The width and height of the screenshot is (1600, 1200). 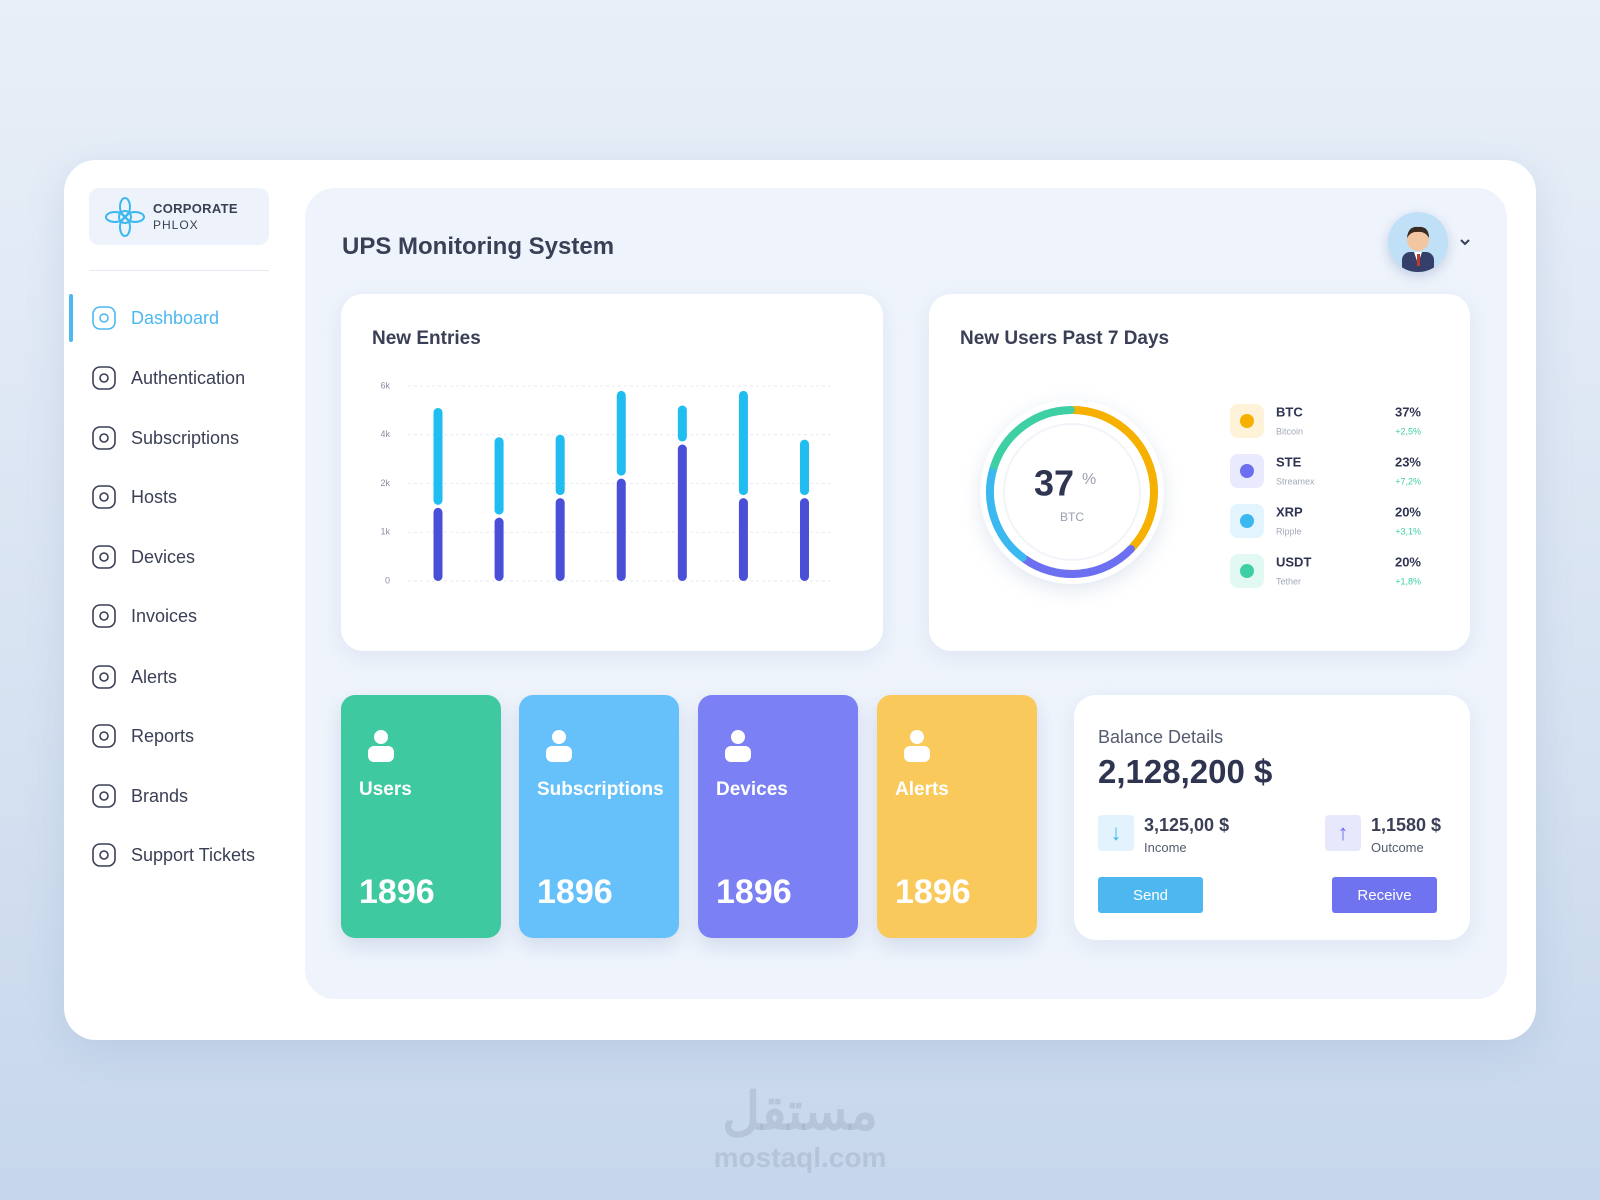 I want to click on logo: CORPORATE PHLOX, so click(x=179, y=216).